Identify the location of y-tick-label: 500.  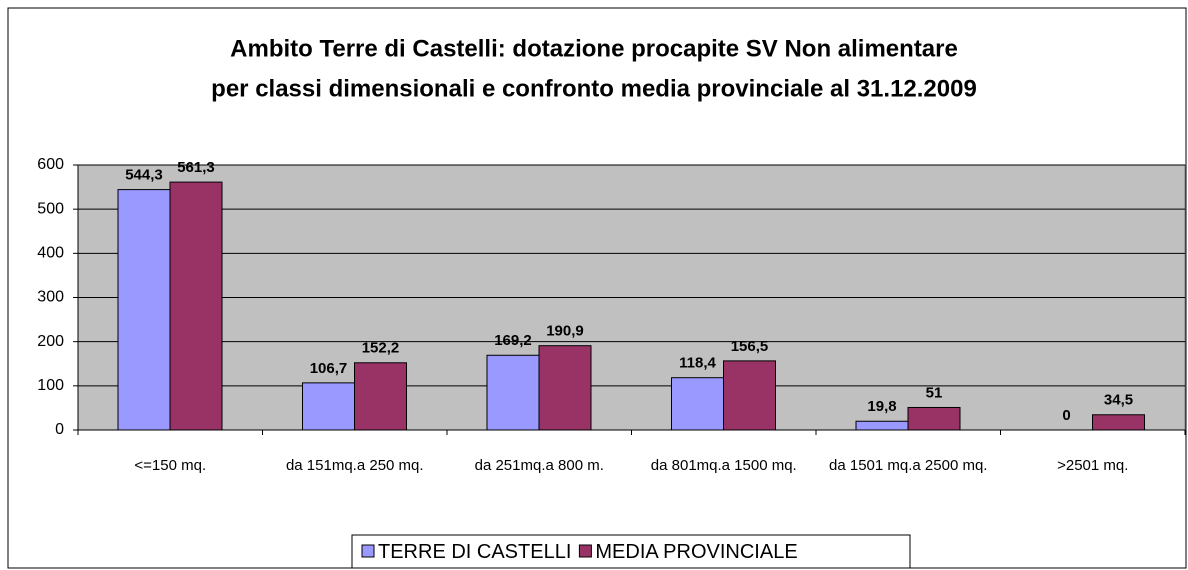
(50, 208).